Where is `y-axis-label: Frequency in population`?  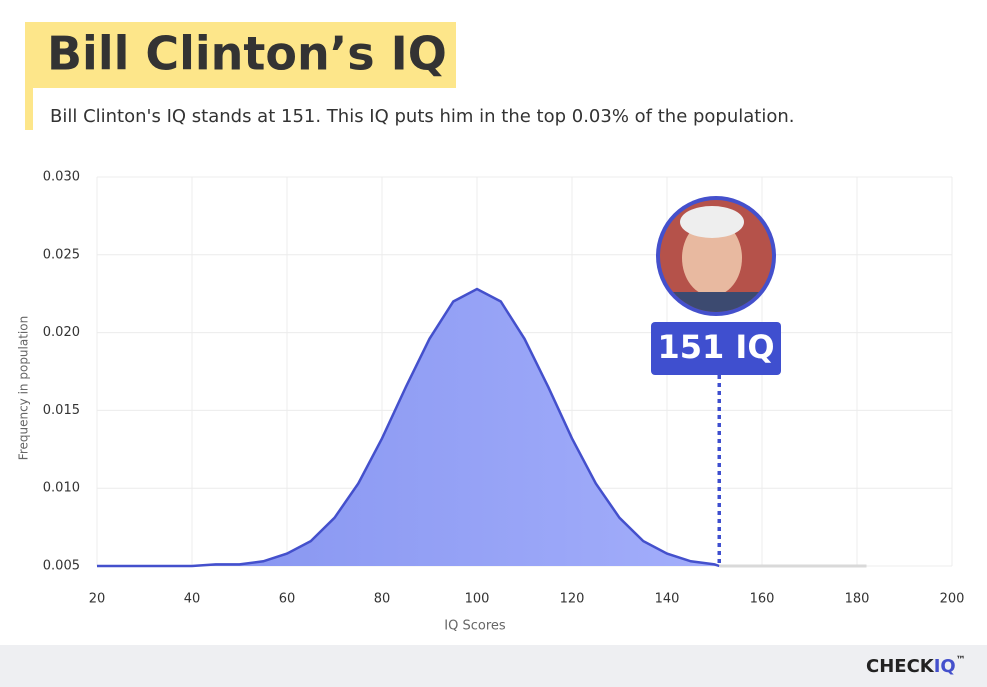
y-axis-label: Frequency in population is located at coordinates (24, 388).